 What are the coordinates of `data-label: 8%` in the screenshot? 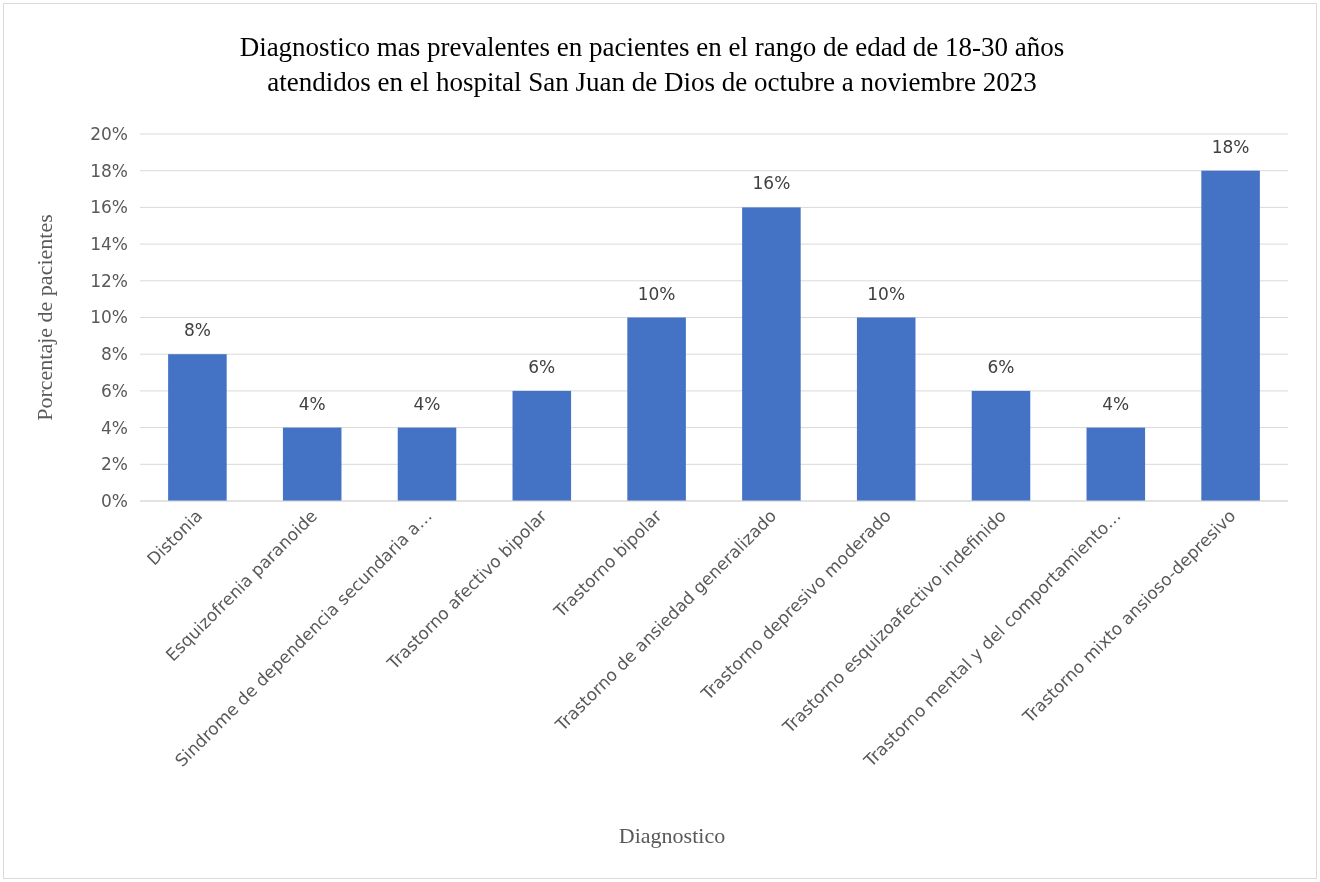 It's located at (197, 330).